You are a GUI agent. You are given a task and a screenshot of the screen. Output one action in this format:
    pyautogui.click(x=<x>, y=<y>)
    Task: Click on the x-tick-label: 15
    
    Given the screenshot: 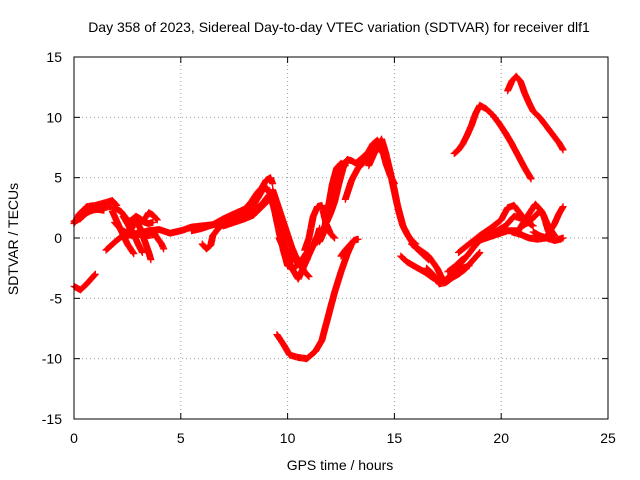 What is the action you would take?
    pyautogui.click(x=395, y=438)
    